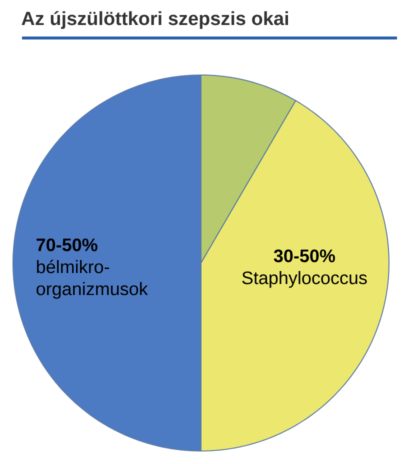 This screenshot has height=464, width=406. What do you see at coordinates (155, 20) in the screenshot?
I see `chart-title: Az újszülöttkori szepszis okai` at bounding box center [155, 20].